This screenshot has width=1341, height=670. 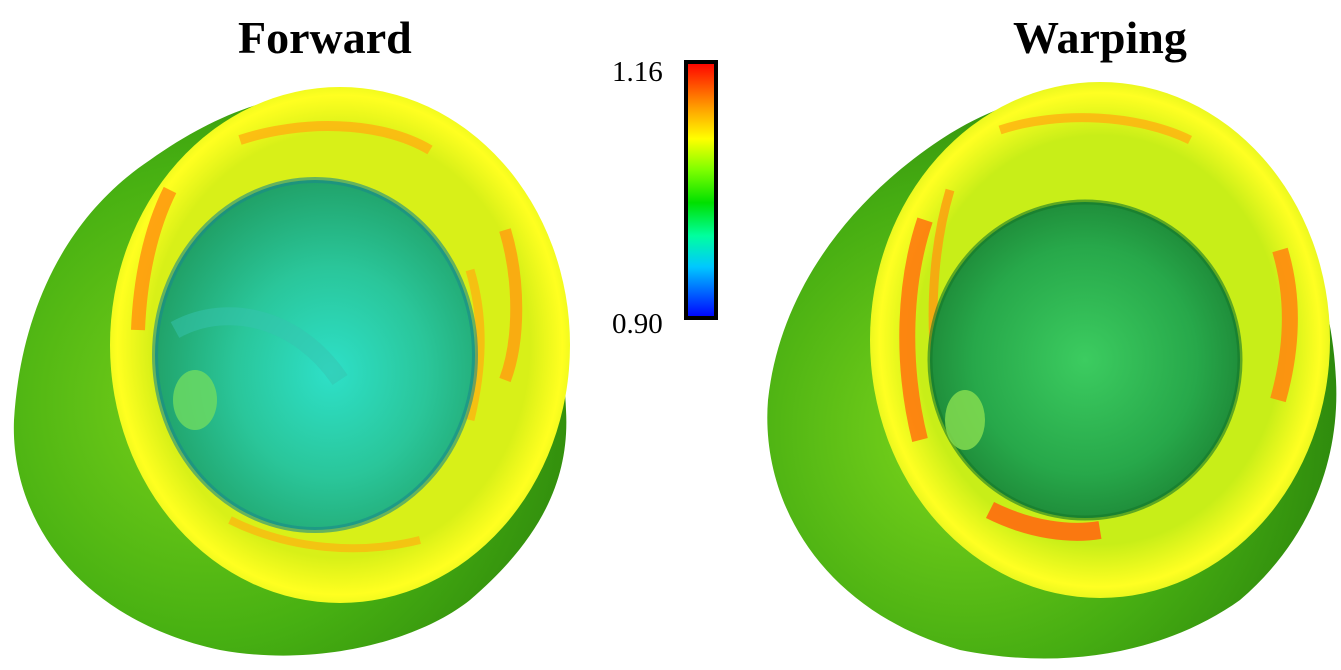 I want to click on colorbar-min-label: 0.90, so click(x=637, y=324).